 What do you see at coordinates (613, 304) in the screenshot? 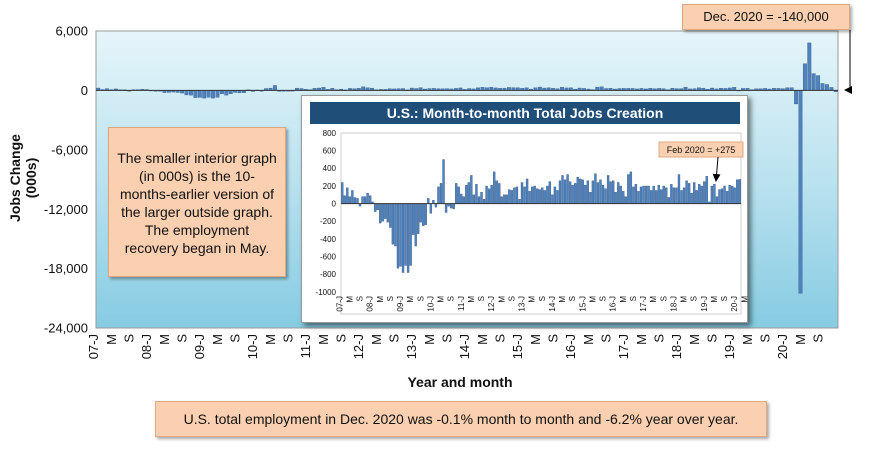
I see `inset-x-tick-label: 16-J` at bounding box center [613, 304].